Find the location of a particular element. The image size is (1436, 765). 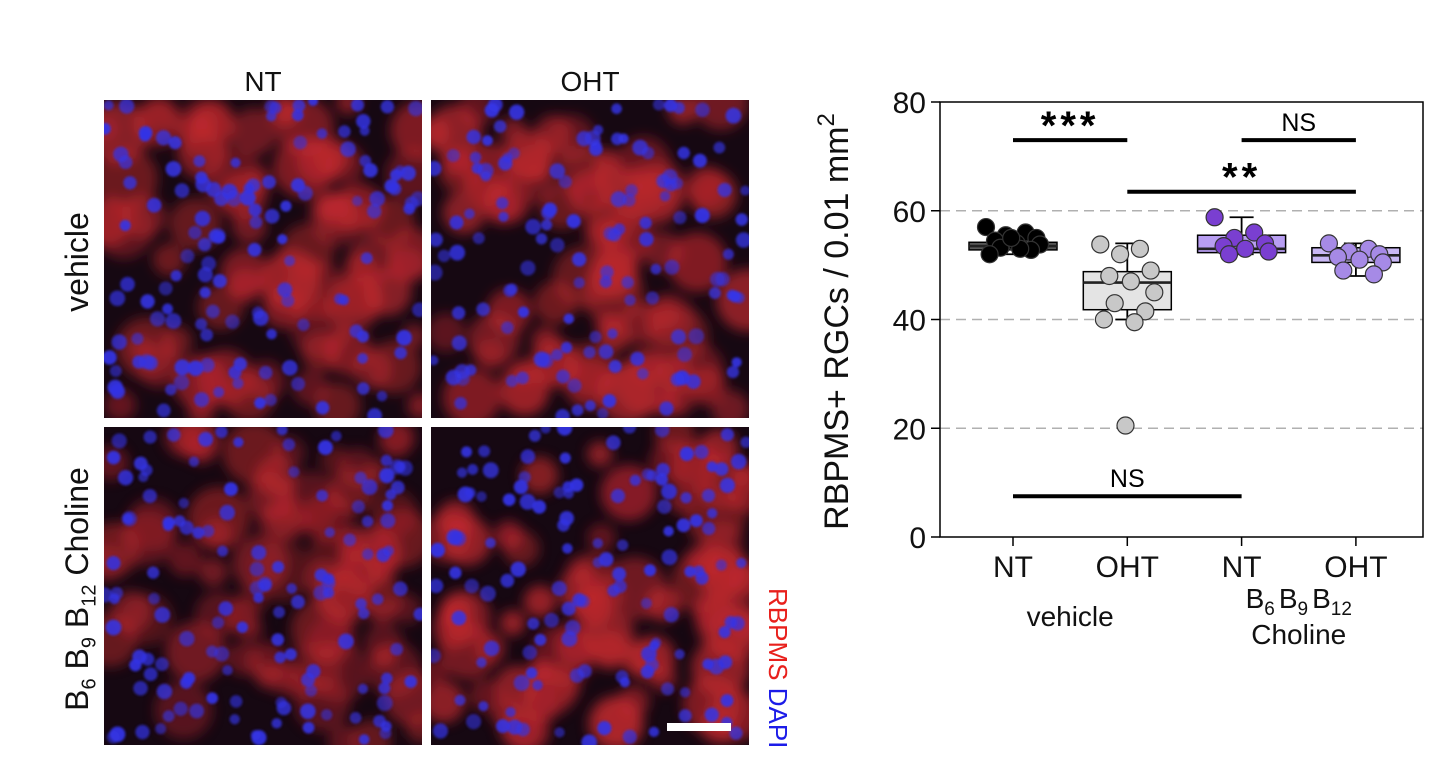

scale-bar is located at coordinates (699, 727).